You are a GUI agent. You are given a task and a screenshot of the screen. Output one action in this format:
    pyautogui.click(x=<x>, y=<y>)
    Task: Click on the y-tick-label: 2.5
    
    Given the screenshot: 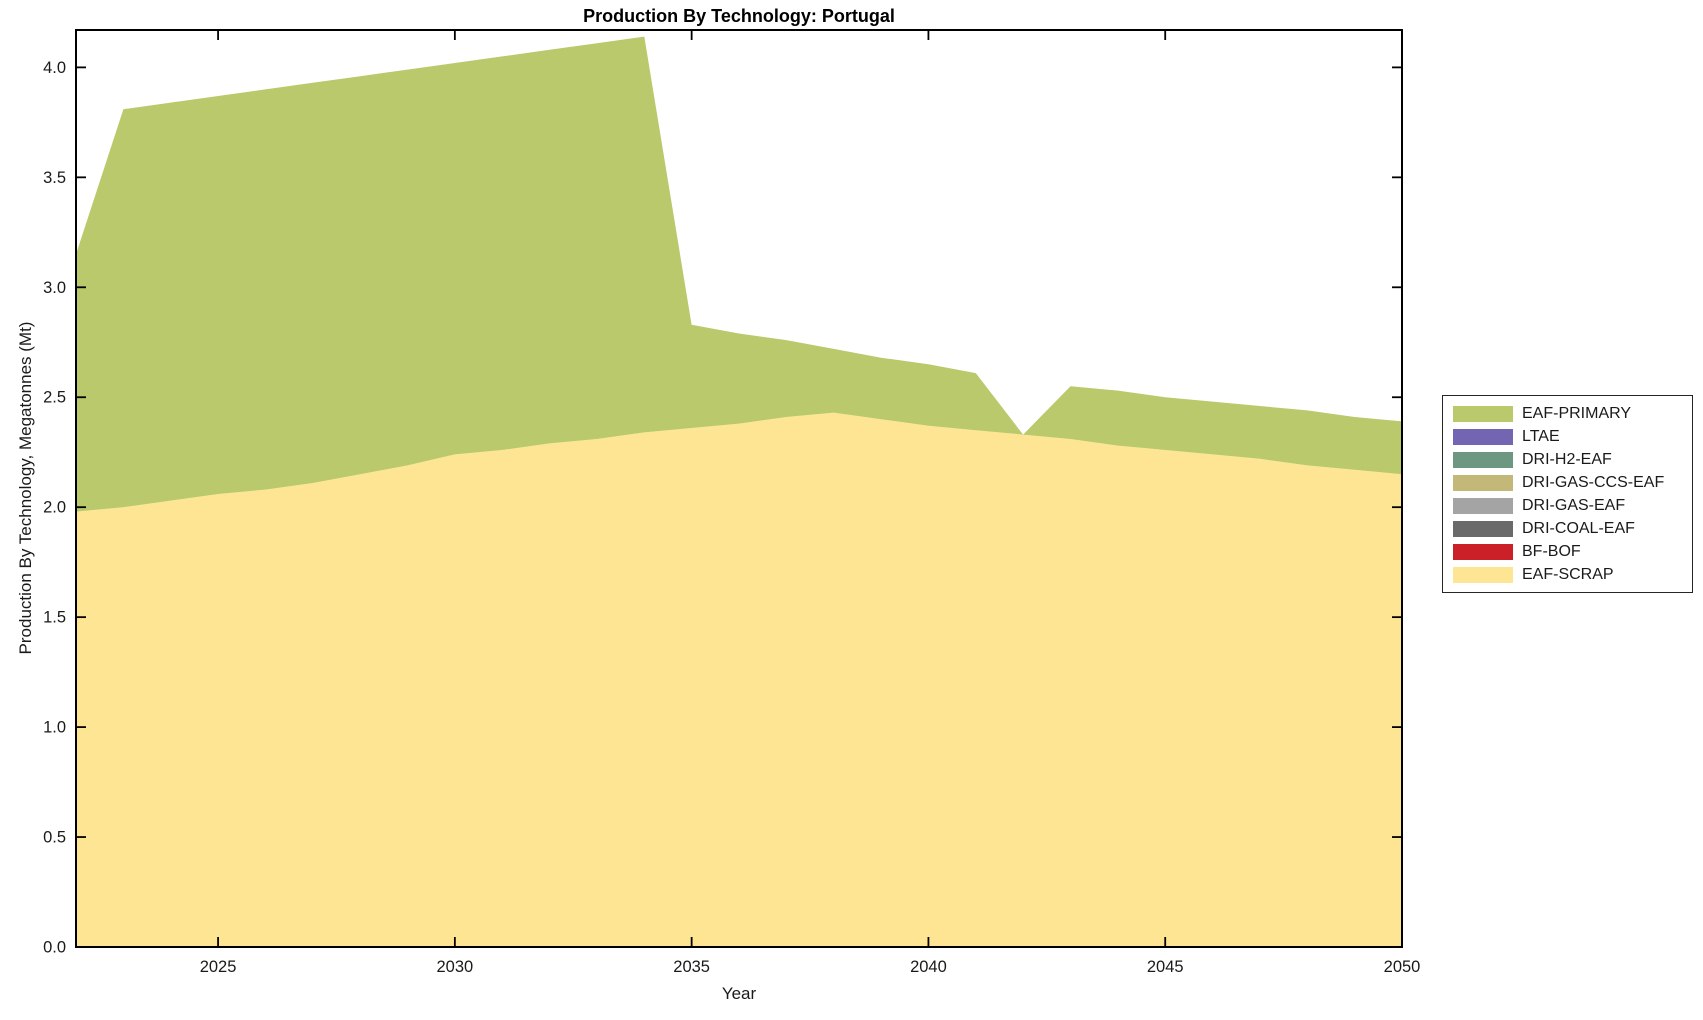 What is the action you would take?
    pyautogui.click(x=54, y=398)
    